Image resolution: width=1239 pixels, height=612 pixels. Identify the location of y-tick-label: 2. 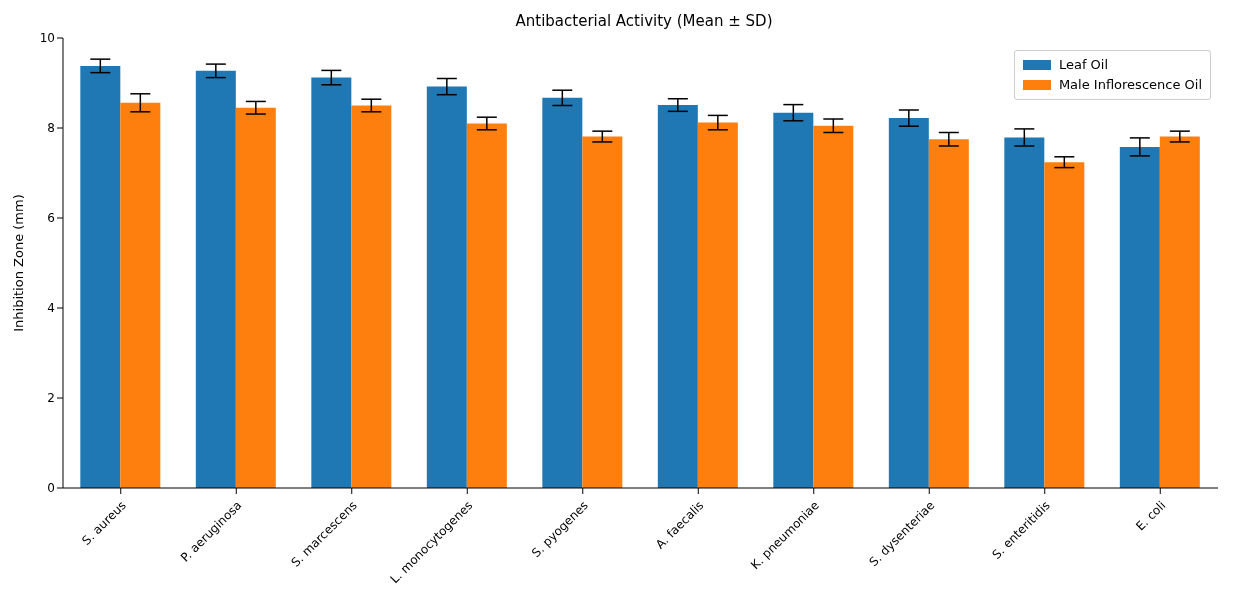
(51, 398).